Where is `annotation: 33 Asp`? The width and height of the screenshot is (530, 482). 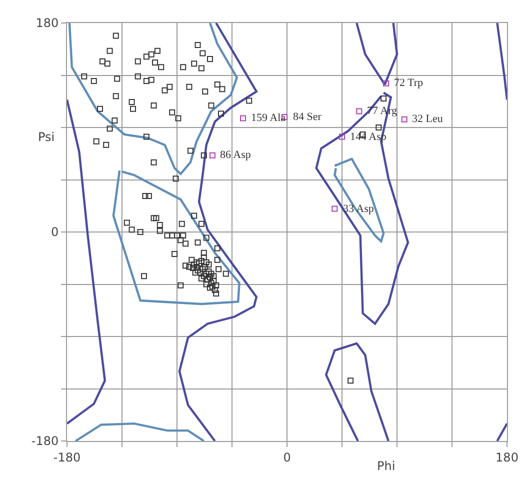 annotation: 33 Asp is located at coordinates (358, 209).